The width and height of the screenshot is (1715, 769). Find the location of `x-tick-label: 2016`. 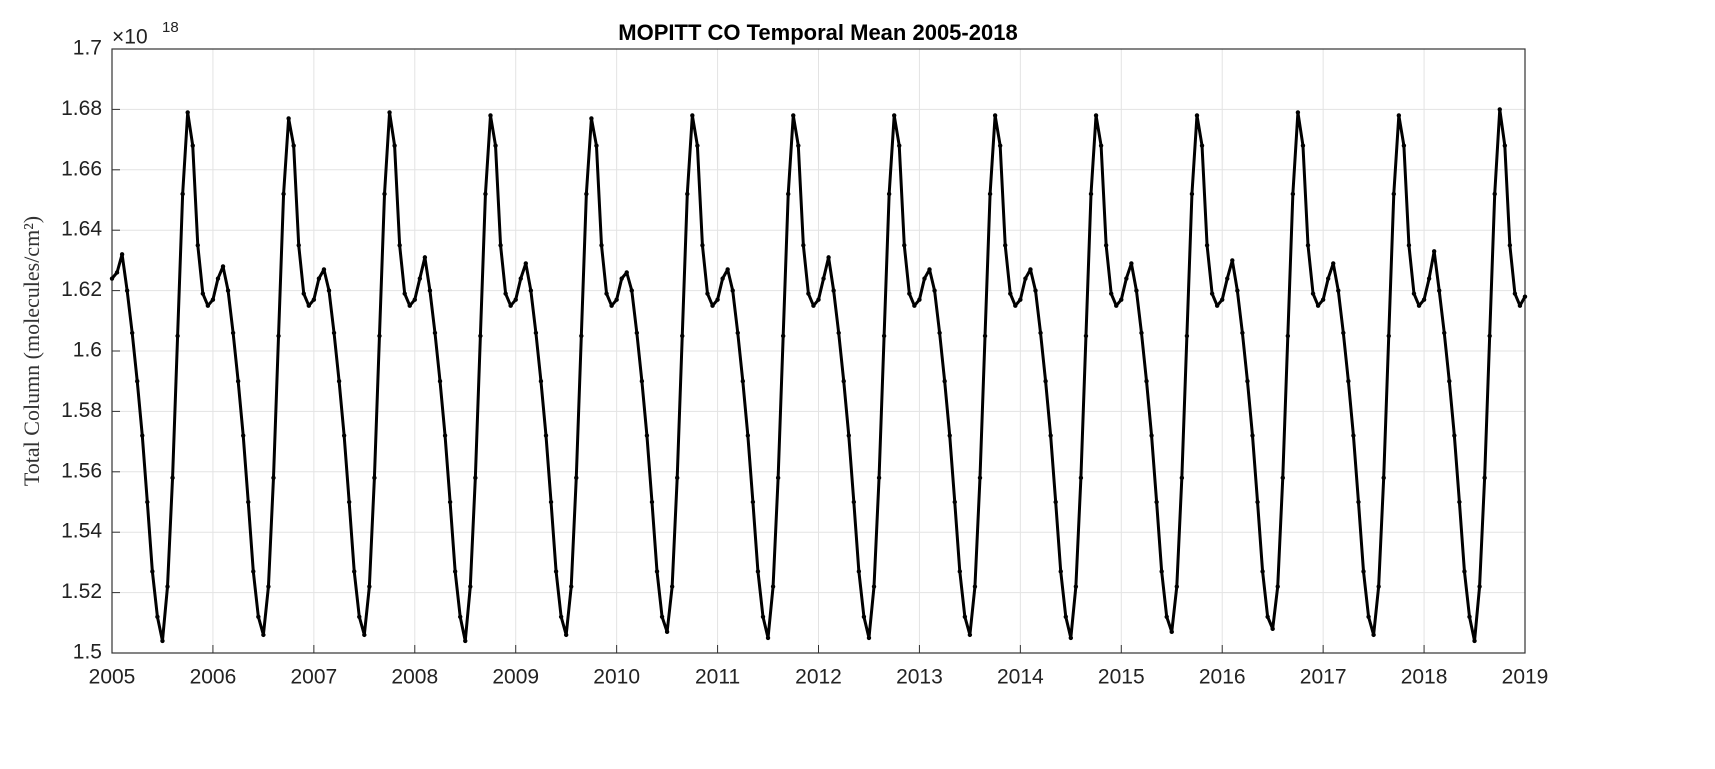

x-tick-label: 2016 is located at coordinates (1222, 677).